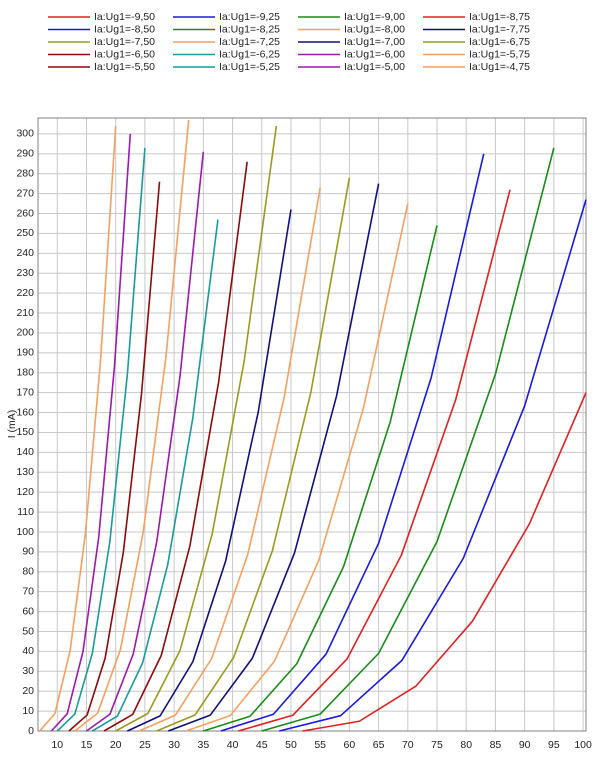  I want to click on y-tick-label: 170, so click(25, 392).